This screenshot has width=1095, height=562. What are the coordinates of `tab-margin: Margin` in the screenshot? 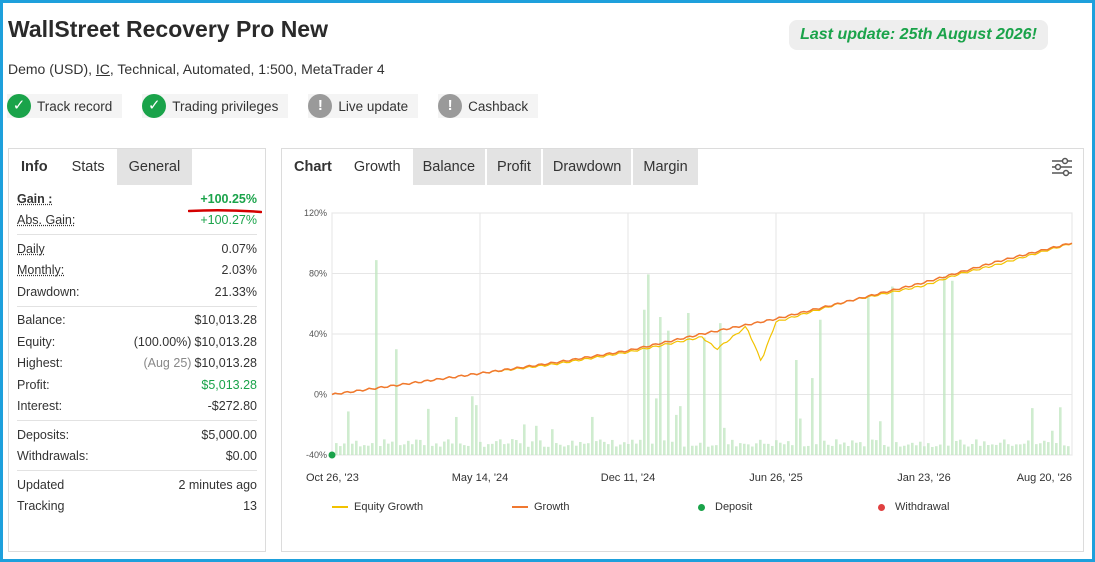 It's located at (665, 167).